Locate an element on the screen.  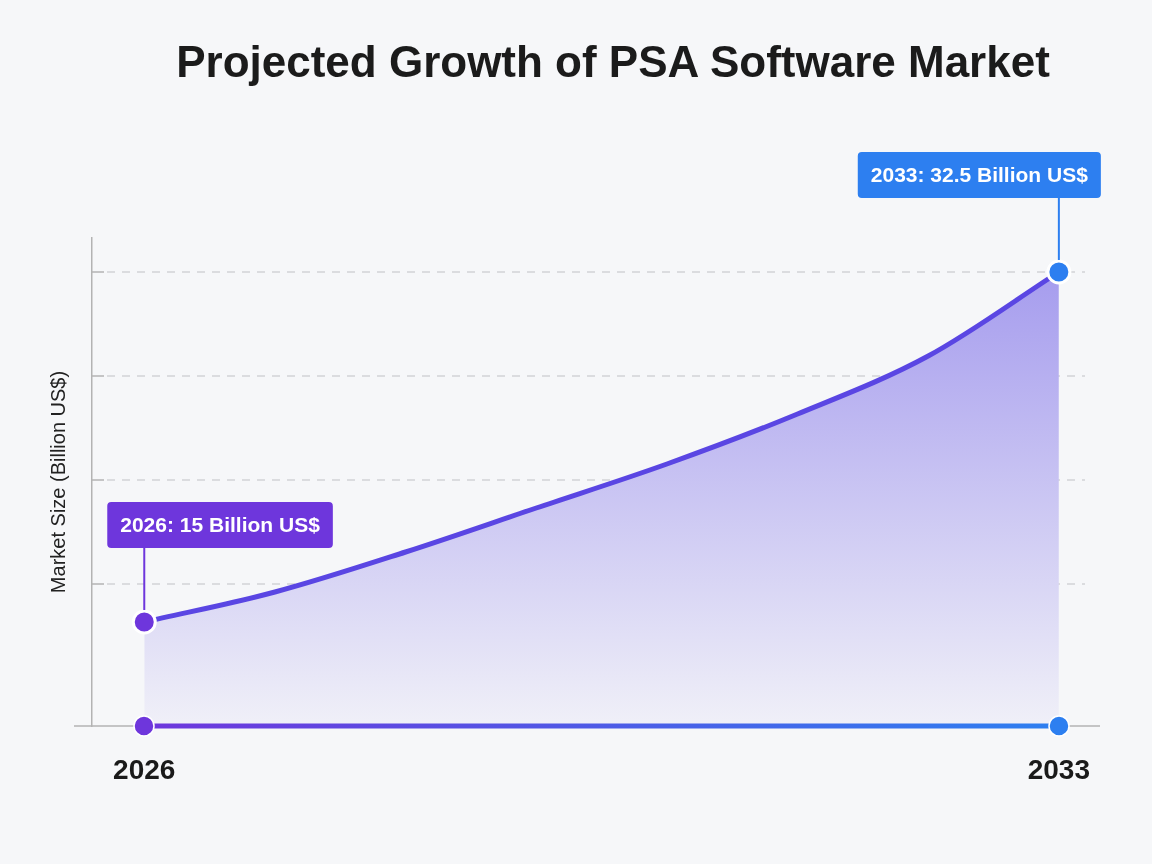
x-tick-label: 2033 is located at coordinates (1059, 769).